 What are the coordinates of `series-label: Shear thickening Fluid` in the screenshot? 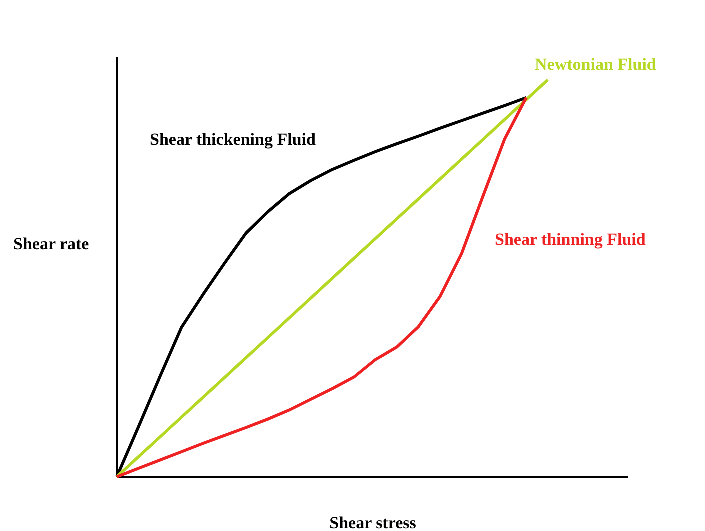 It's located at (233, 139).